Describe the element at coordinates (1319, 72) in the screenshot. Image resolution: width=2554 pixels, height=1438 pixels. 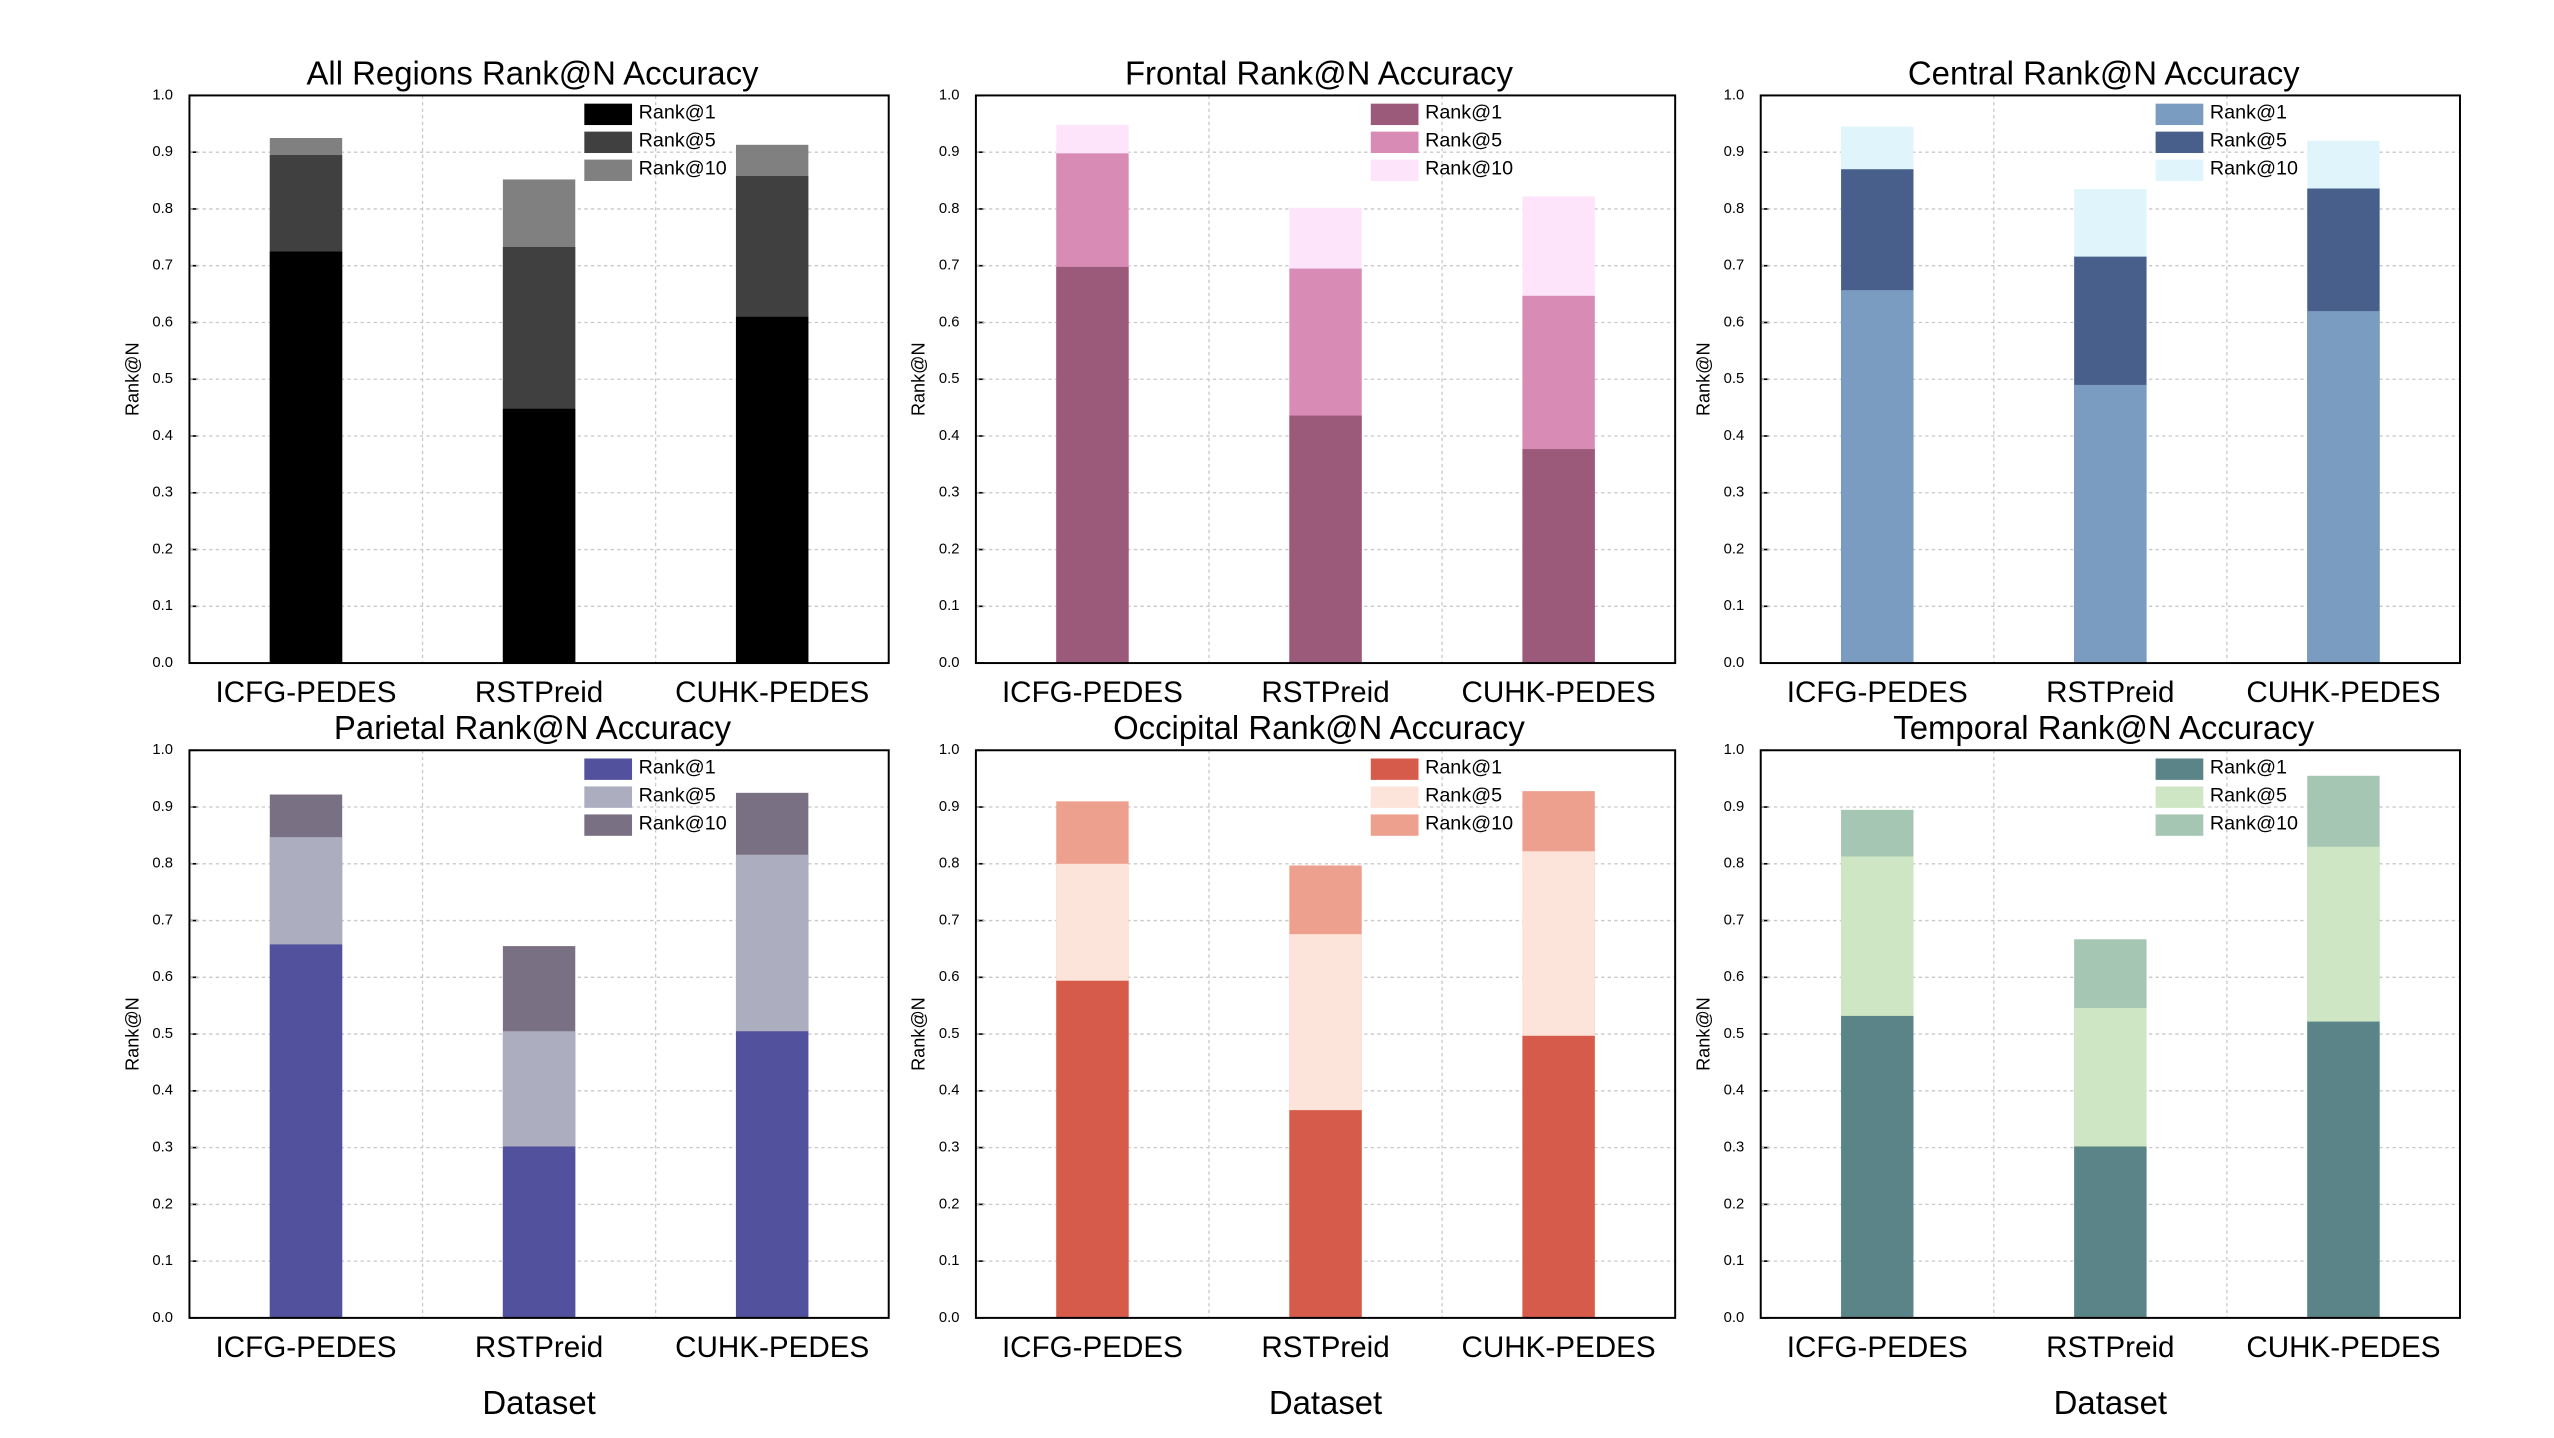
I see `chart-title: Frontal Rank@N Accuracy` at that location.